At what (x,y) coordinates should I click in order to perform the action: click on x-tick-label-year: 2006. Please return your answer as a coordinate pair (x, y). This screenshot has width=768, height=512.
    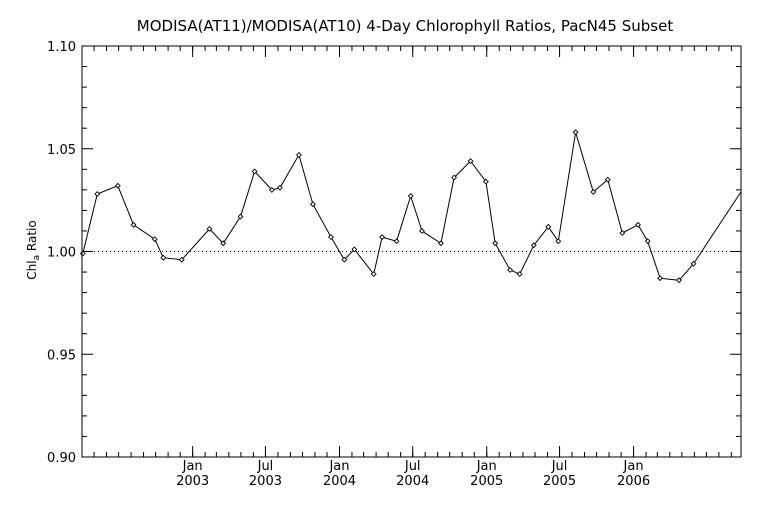
    Looking at the image, I should click on (633, 481).